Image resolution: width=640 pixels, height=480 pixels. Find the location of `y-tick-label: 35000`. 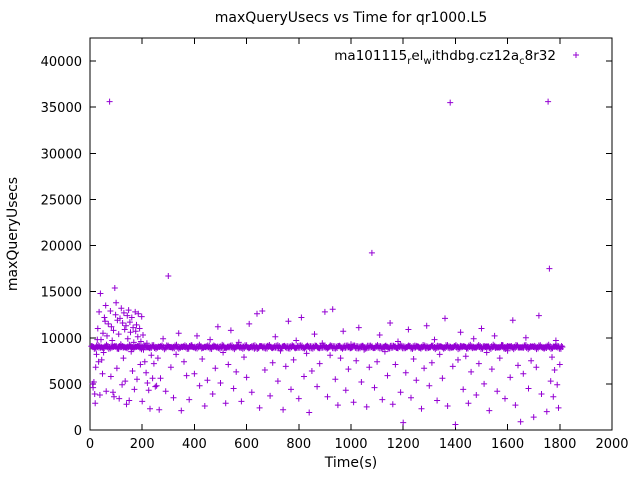

y-tick-label: 35000 is located at coordinates (61, 108).